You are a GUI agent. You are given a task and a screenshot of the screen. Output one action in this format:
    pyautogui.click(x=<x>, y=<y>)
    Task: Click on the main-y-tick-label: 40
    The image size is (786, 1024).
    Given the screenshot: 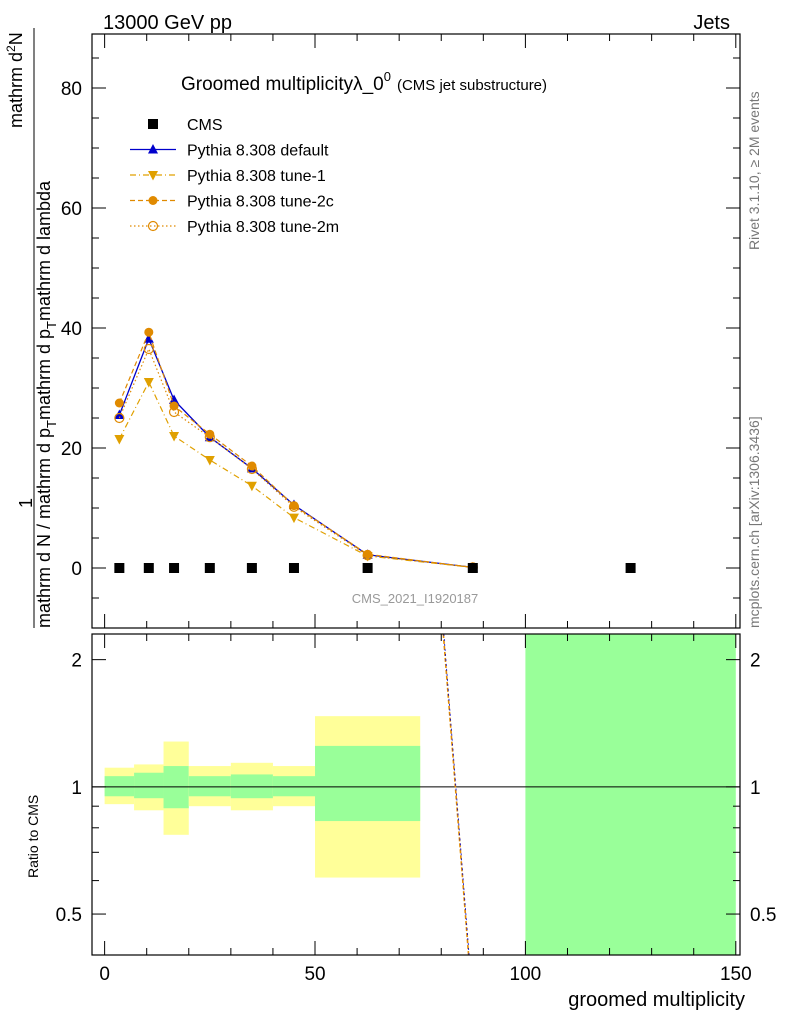 What is the action you would take?
    pyautogui.click(x=71, y=329)
    